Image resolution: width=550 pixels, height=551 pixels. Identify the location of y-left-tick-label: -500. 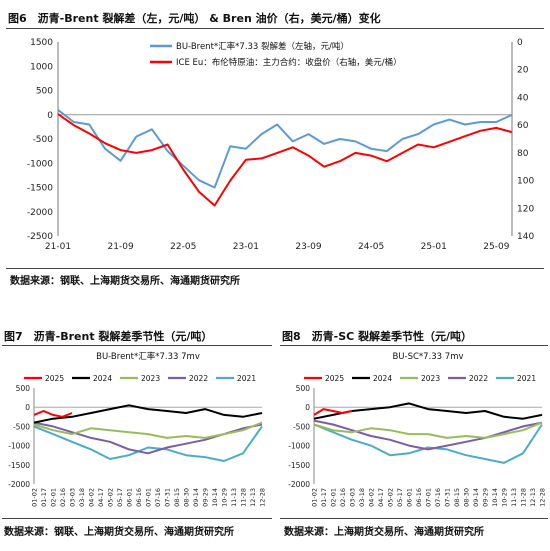
(43, 140).